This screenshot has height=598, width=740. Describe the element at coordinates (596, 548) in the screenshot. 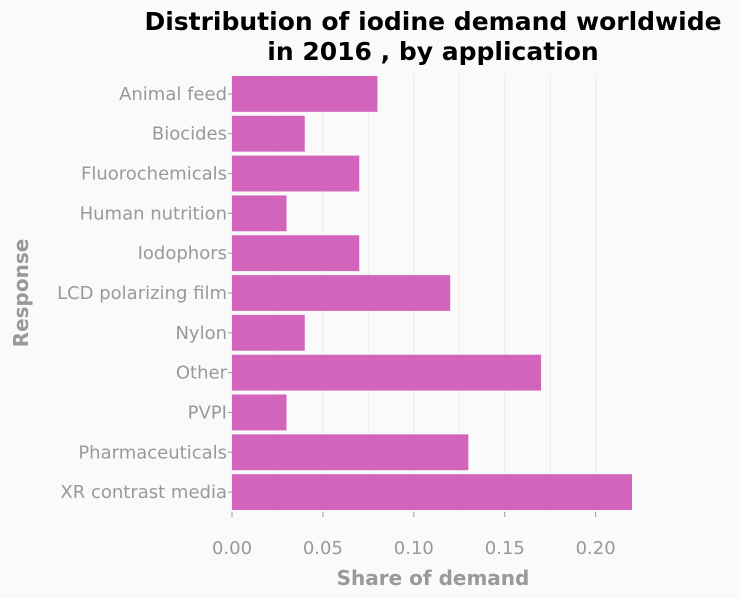

I see `x-tick-label-4: 0.20` at that location.